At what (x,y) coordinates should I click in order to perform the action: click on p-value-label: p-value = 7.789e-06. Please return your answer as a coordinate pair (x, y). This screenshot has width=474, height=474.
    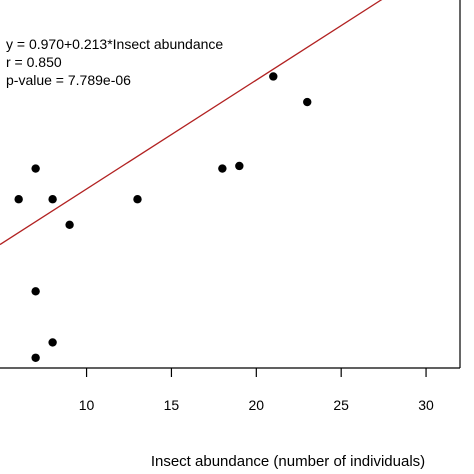
    Looking at the image, I should click on (68, 80).